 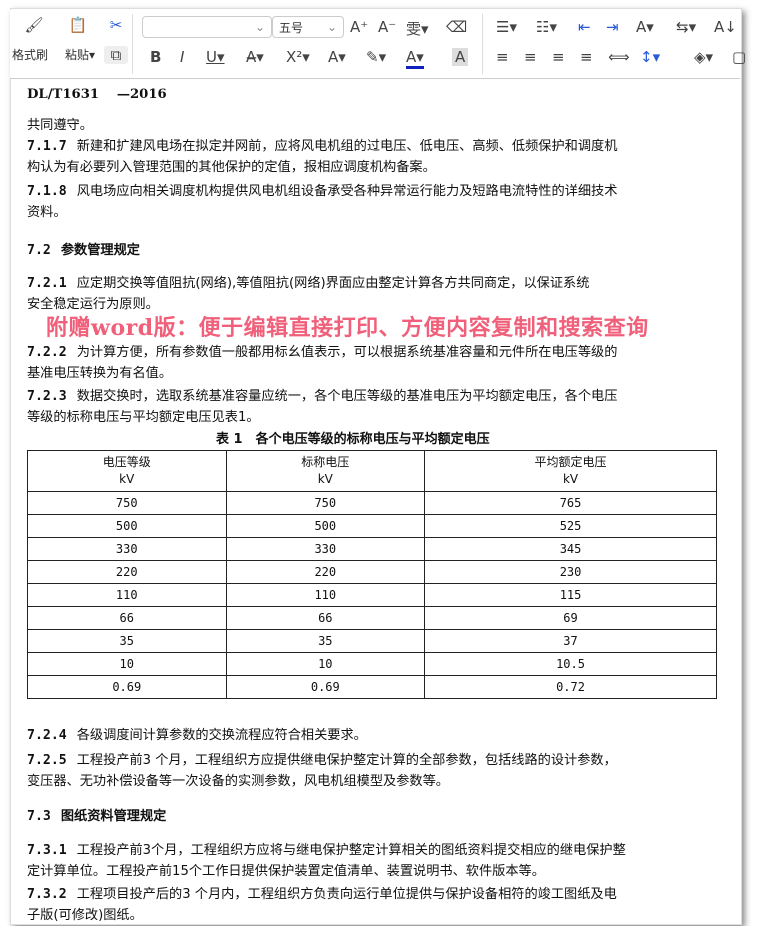 What do you see at coordinates (96, 816) in the screenshot?
I see `clause-line: 7.3 图纸资料管理规定` at bounding box center [96, 816].